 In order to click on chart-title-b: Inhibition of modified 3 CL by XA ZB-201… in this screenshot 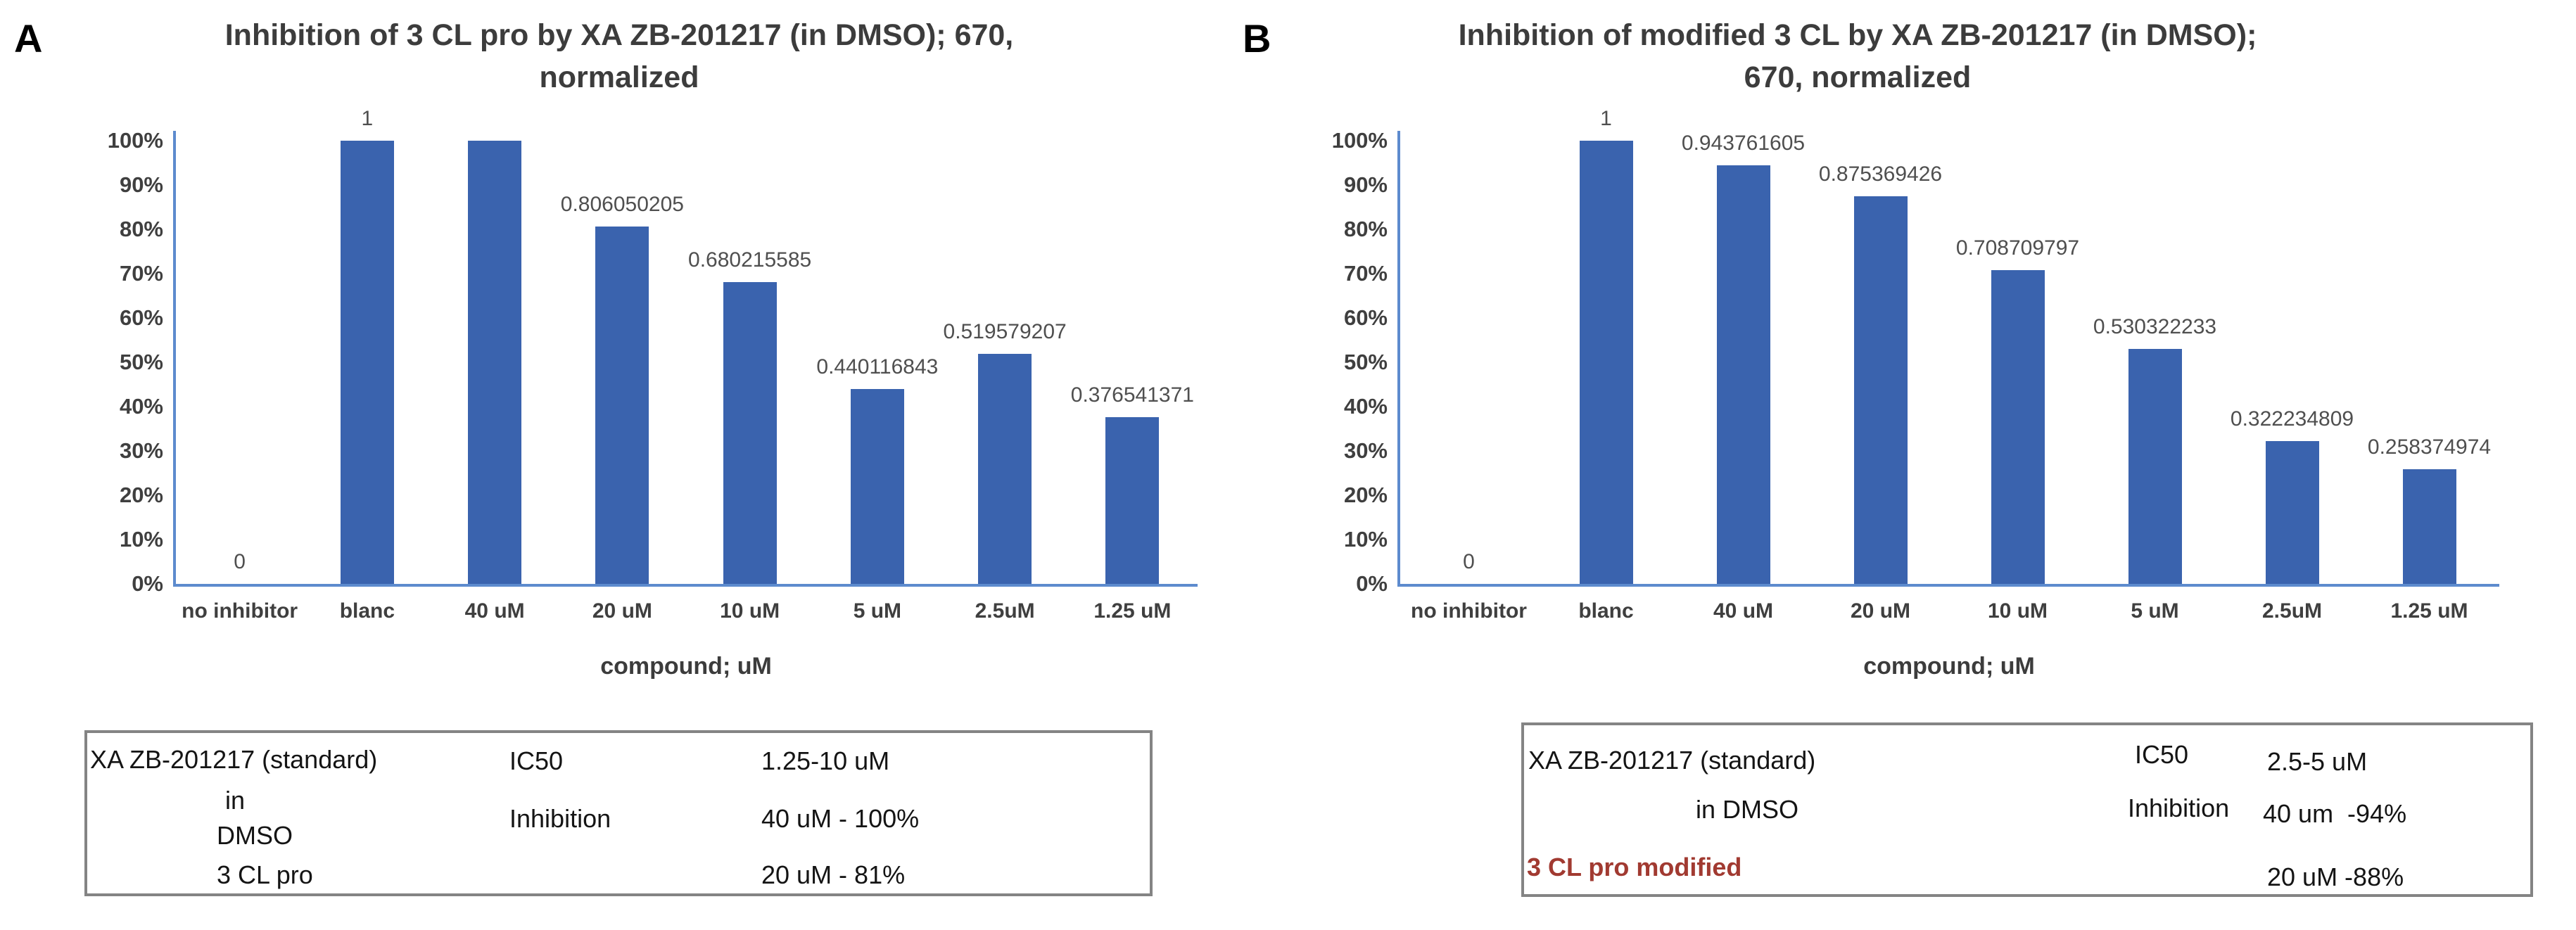, I will do `click(1857, 56)`.